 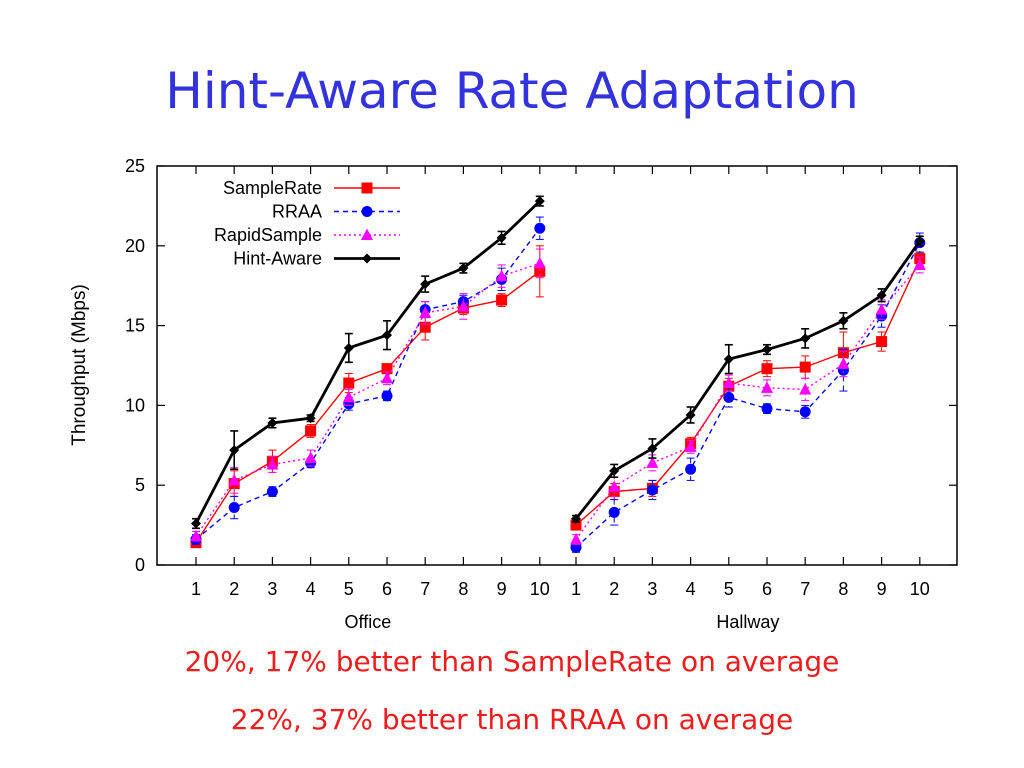 What do you see at coordinates (135, 166) in the screenshot?
I see `y-tick-label: 25` at bounding box center [135, 166].